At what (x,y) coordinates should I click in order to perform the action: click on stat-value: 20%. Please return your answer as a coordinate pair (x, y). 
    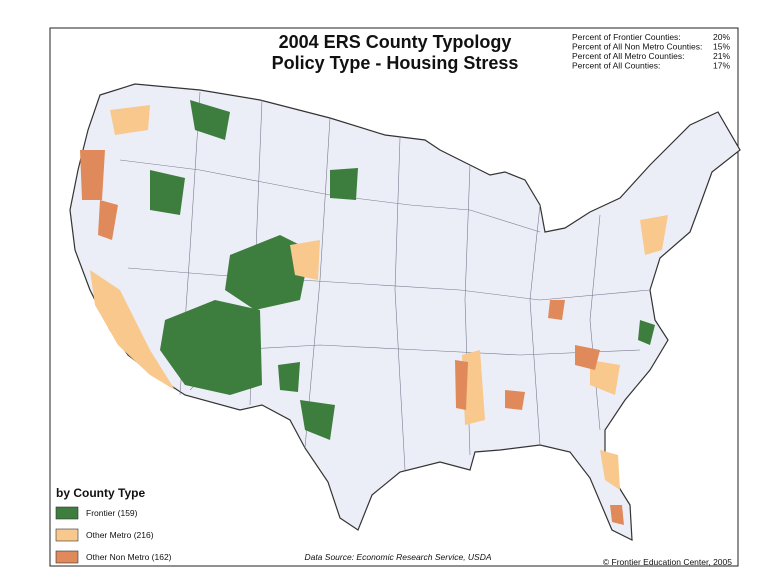
    Looking at the image, I should click on (721, 37).